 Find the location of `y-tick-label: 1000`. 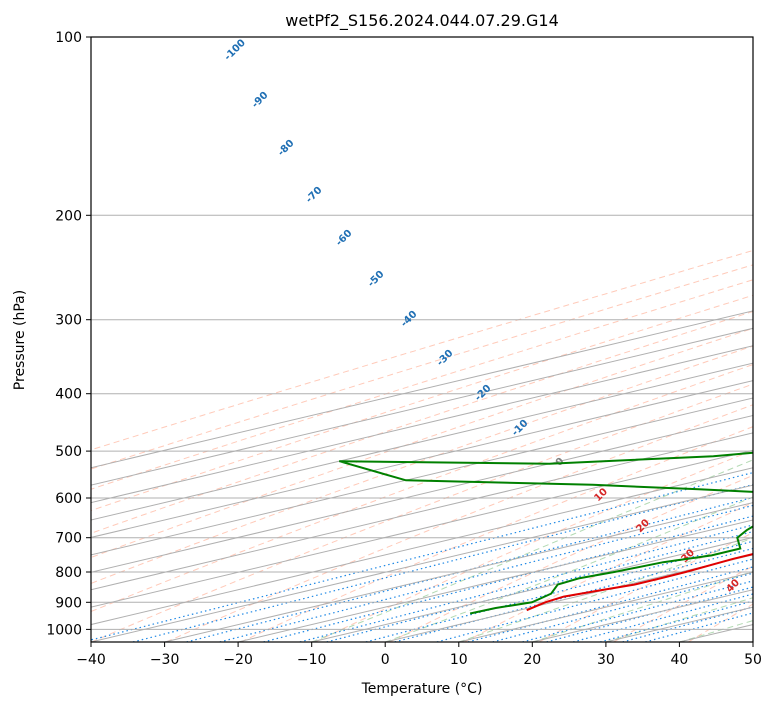

y-tick-label: 1000 is located at coordinates (64, 630).